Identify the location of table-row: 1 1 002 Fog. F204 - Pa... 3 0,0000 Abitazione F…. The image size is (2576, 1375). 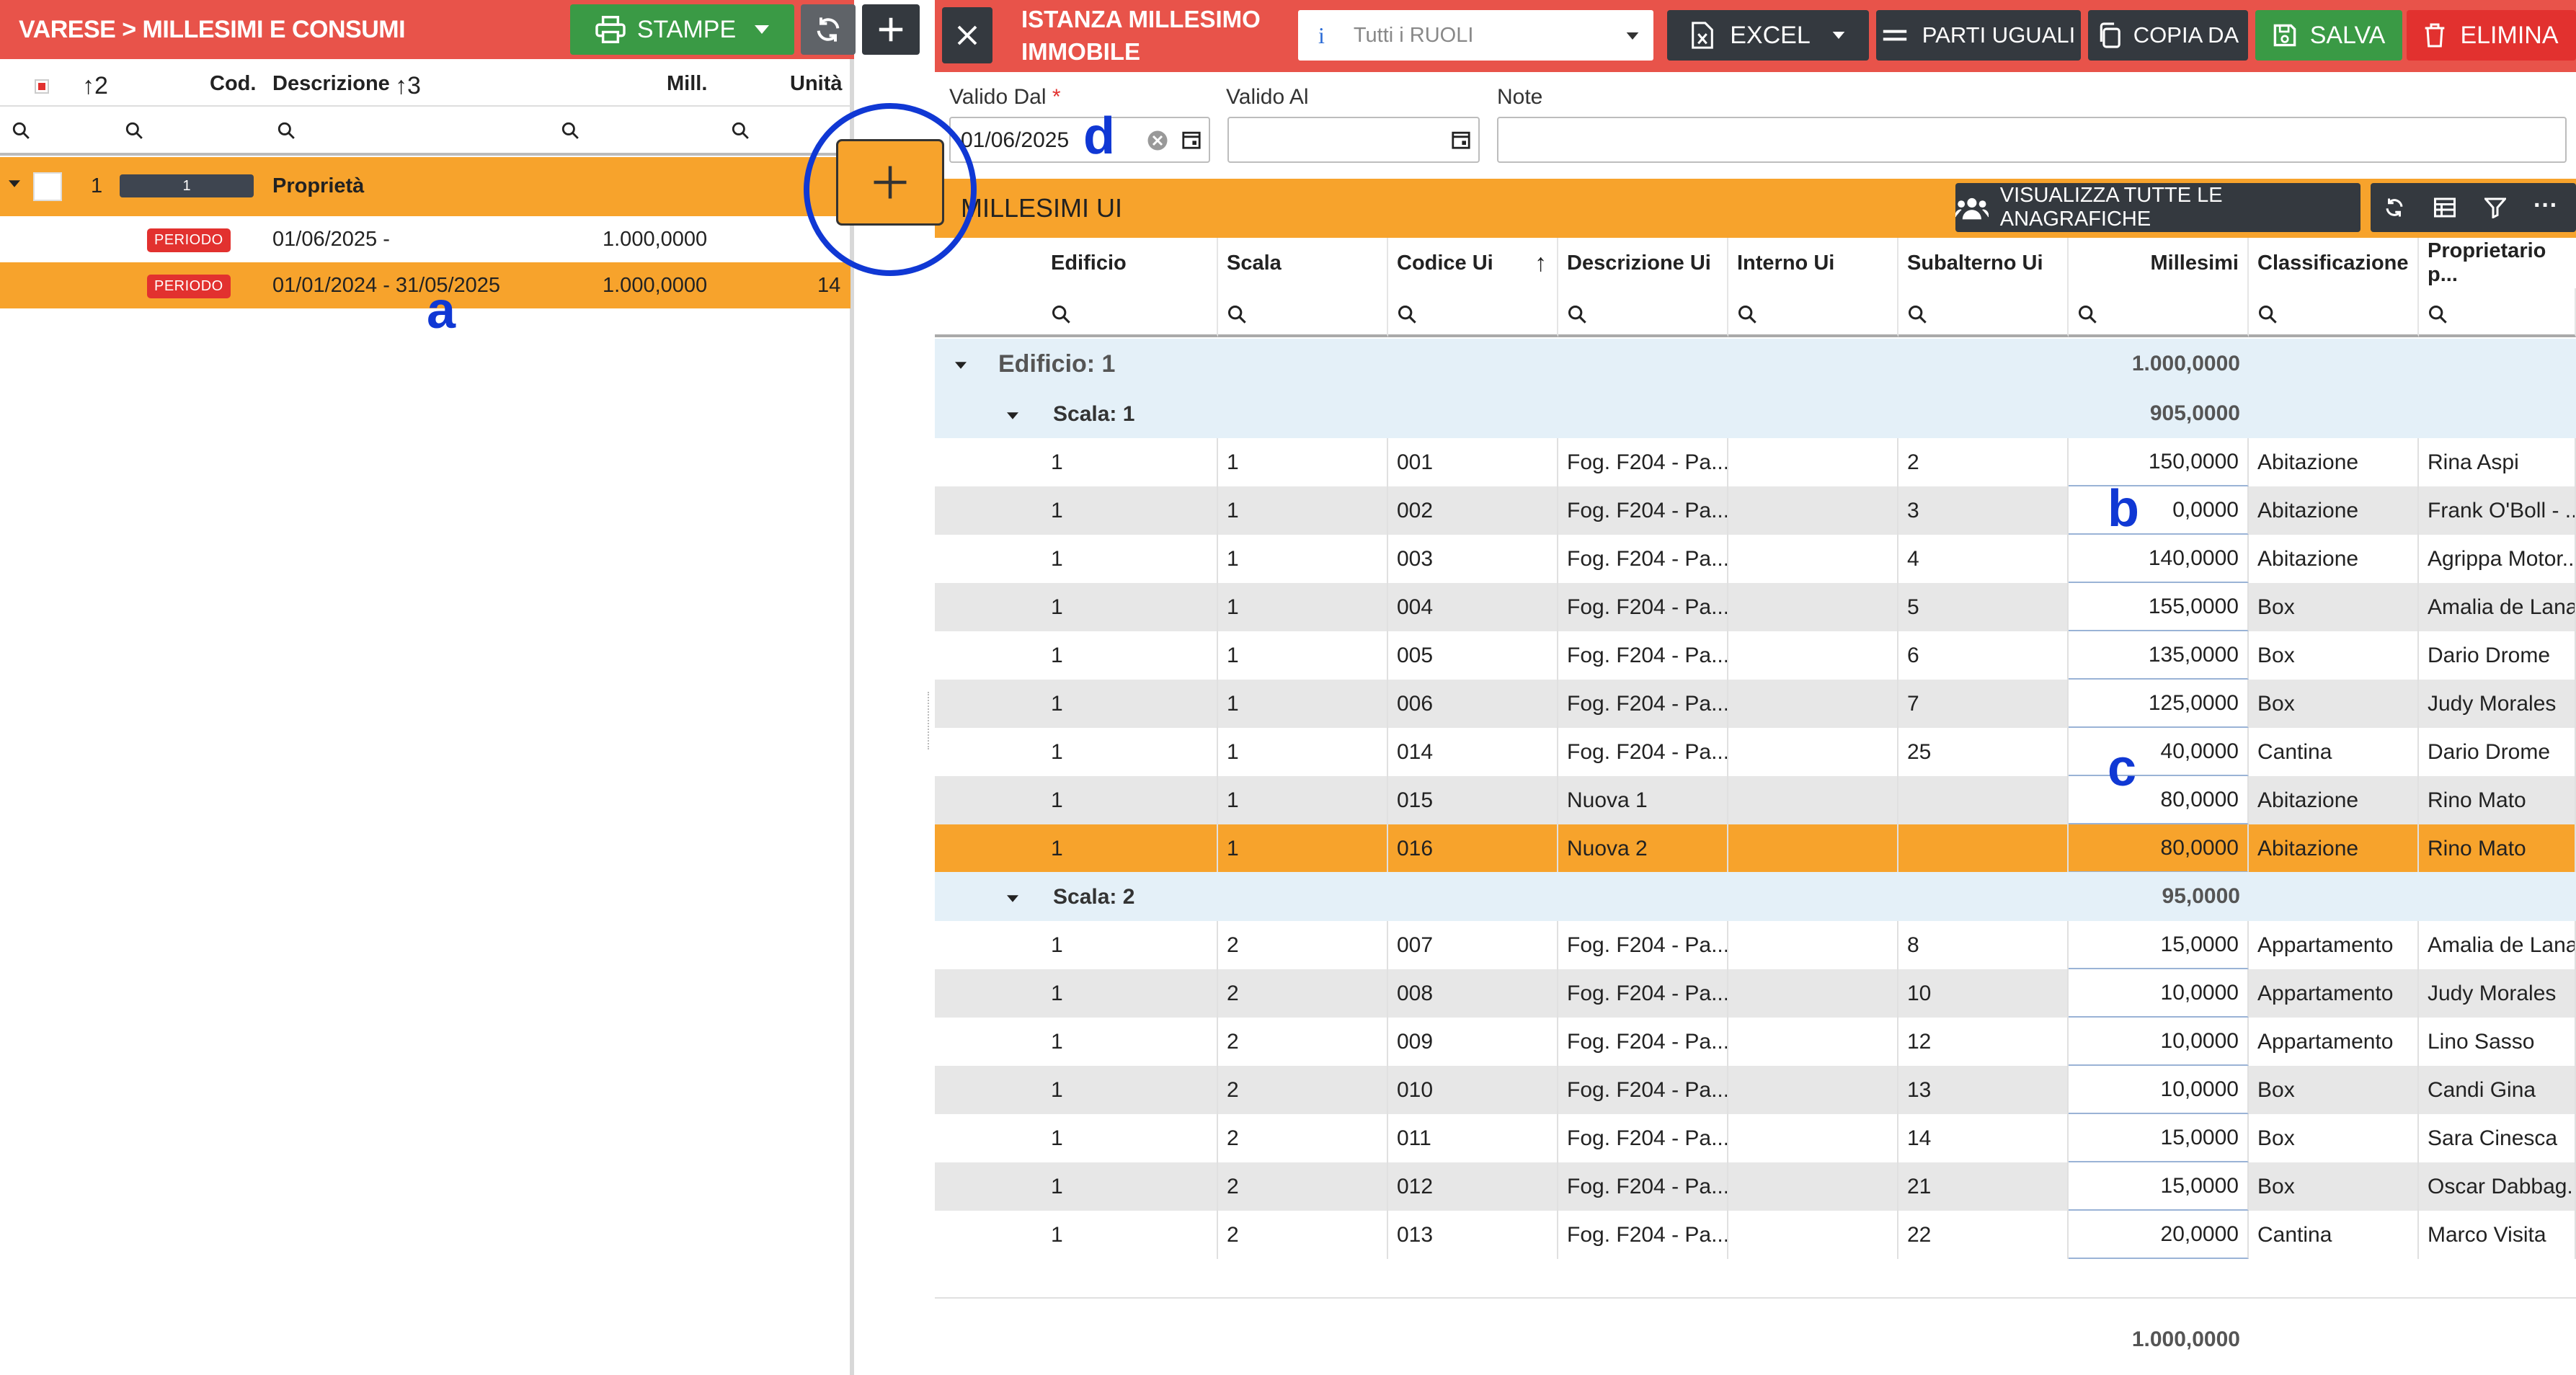
(1755, 510).